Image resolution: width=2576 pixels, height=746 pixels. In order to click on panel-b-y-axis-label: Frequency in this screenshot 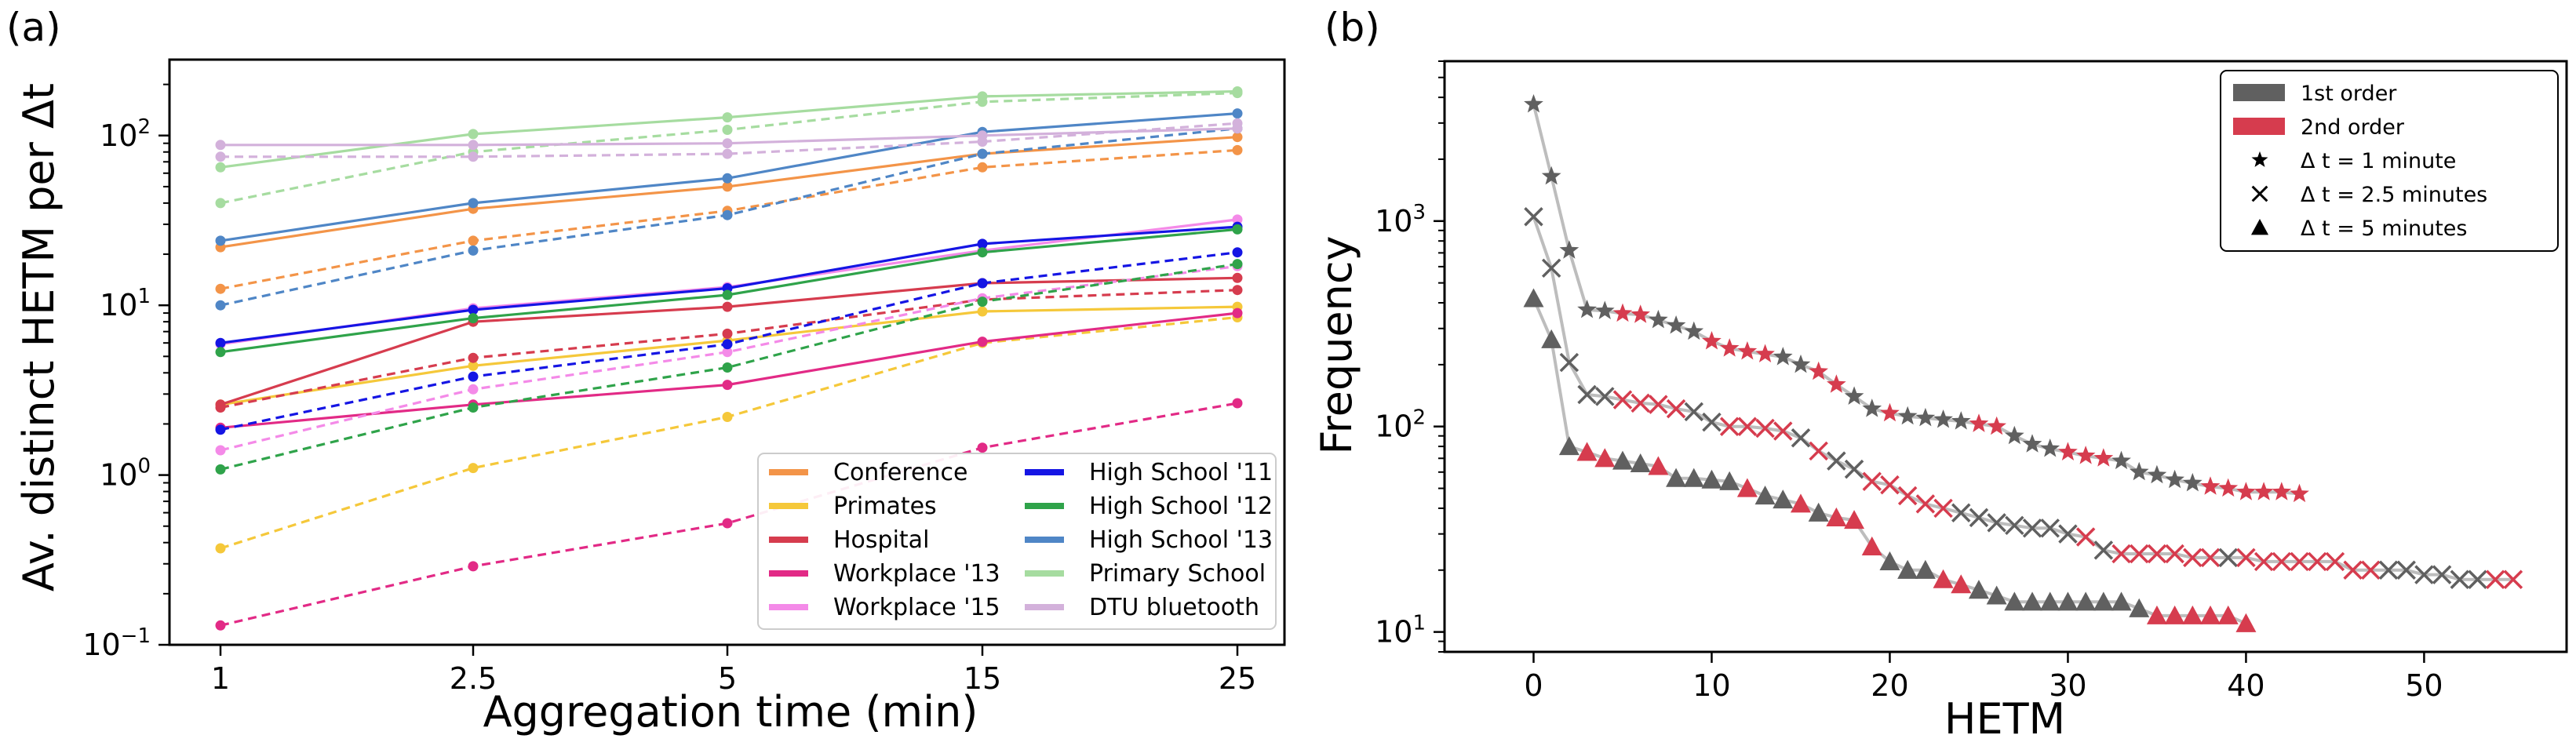, I will do `click(1336, 345)`.